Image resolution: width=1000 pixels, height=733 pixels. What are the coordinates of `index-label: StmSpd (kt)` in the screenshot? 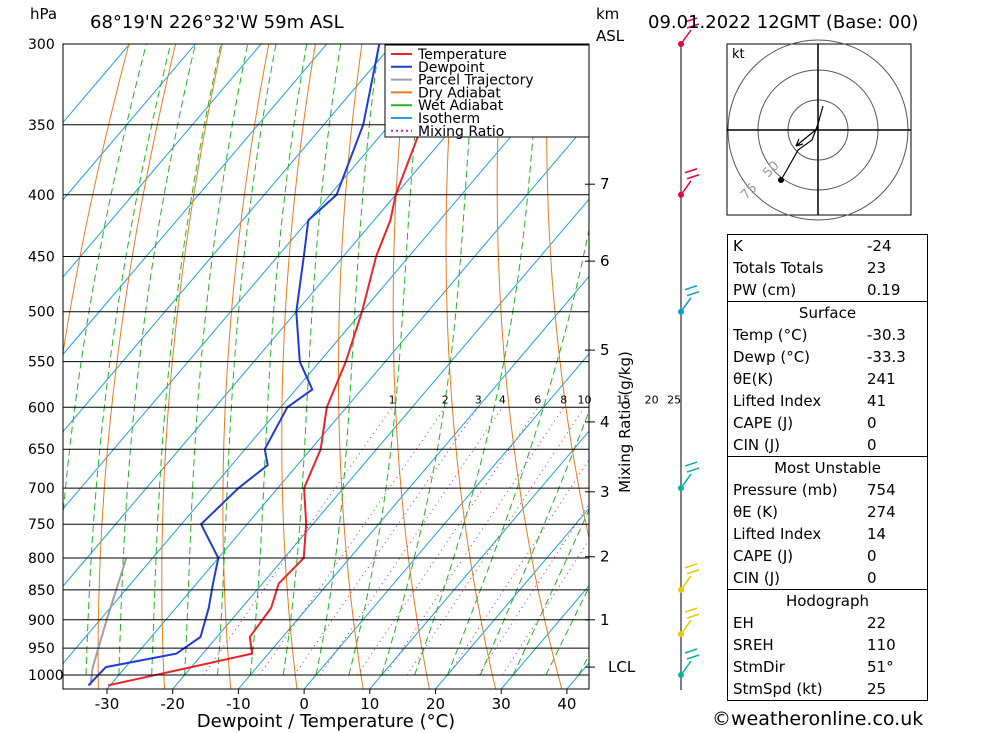 It's located at (778, 689).